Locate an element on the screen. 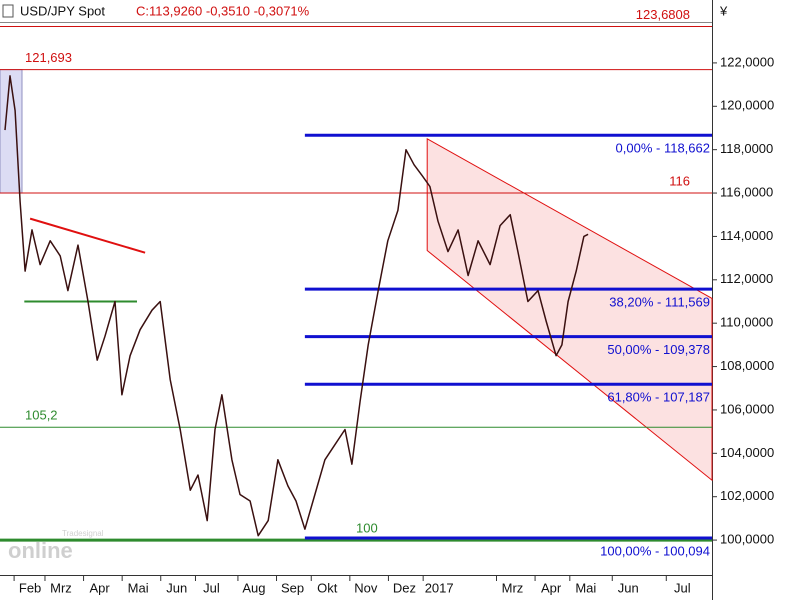 The image size is (800, 605). y-tick-label: 110,0000 is located at coordinates (746, 322).